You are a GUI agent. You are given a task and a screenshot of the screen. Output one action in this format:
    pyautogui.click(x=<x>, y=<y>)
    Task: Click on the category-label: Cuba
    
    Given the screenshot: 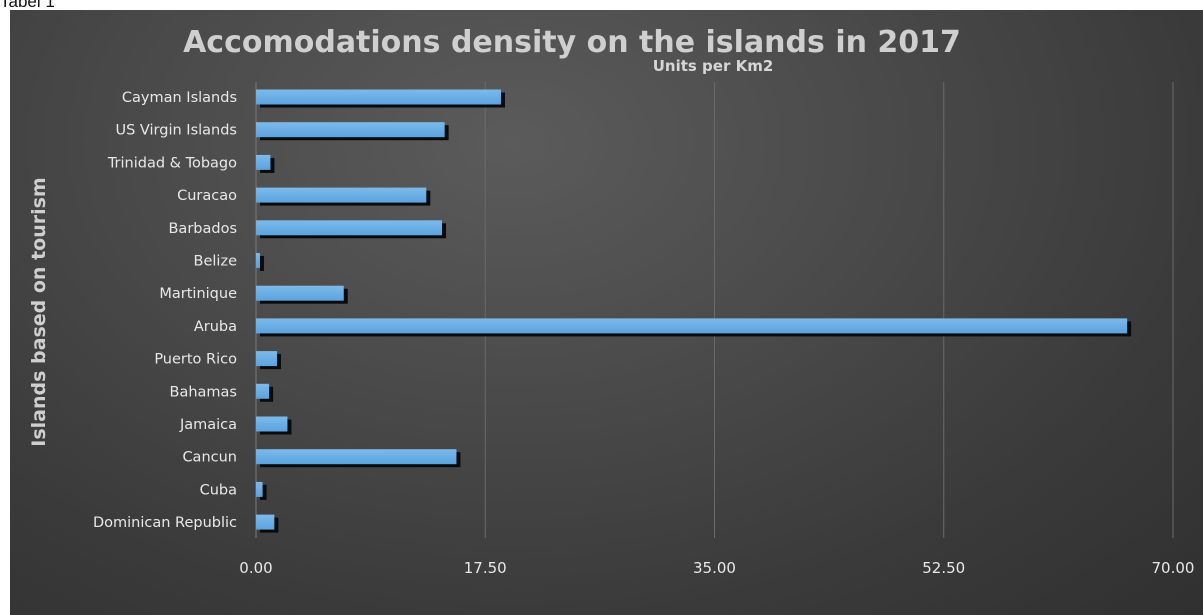 What is the action you would take?
    pyautogui.click(x=218, y=490)
    